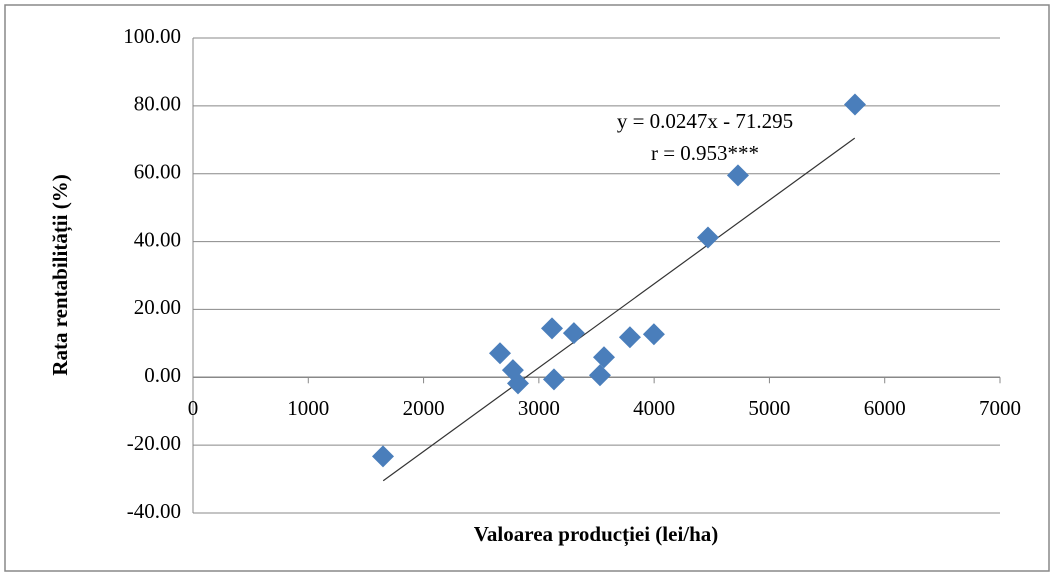 This screenshot has height=576, width=1054. Describe the element at coordinates (1000, 408) in the screenshot. I see `x-tick-label: 7000` at that location.